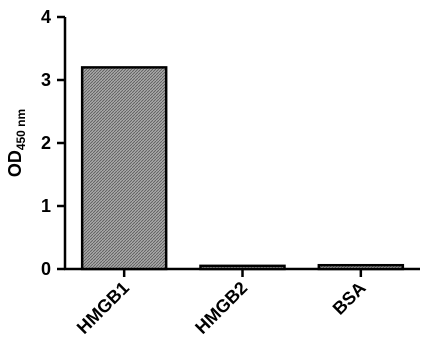  I want to click on y-axis-title-main: OD, so click(15, 163).